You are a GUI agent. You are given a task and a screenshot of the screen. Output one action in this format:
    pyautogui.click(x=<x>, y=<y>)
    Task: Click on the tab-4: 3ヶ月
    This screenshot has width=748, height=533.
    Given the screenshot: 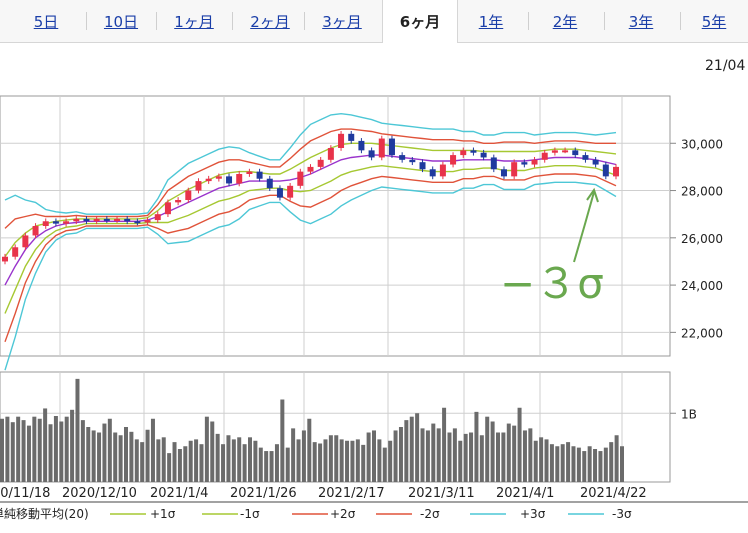 What is the action you would take?
    pyautogui.click(x=342, y=22)
    